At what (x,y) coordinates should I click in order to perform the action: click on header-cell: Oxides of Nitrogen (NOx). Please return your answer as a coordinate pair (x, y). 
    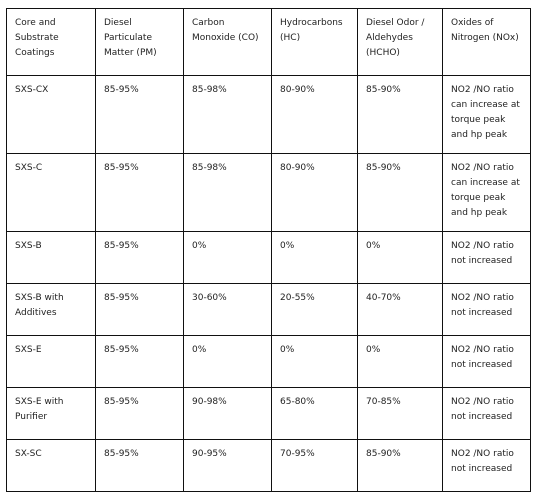
    Looking at the image, I should click on (486, 42).